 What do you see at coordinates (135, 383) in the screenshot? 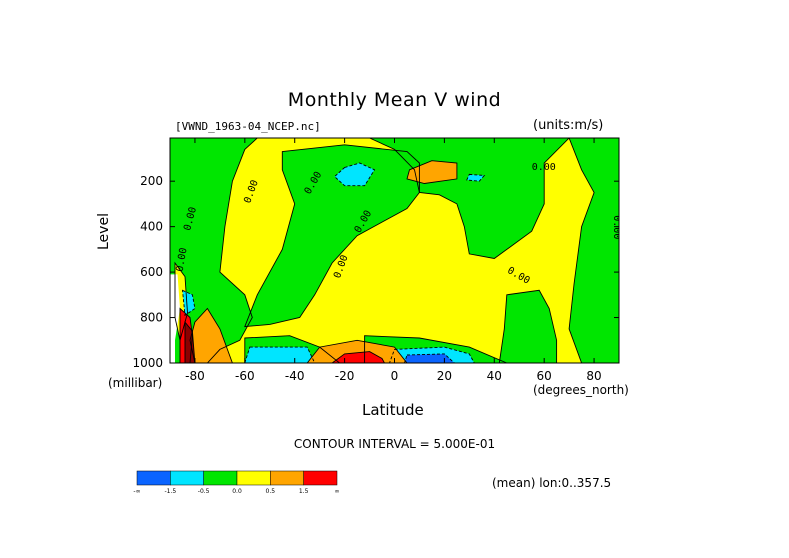
I see `y-axis-units: (millibar)` at bounding box center [135, 383].